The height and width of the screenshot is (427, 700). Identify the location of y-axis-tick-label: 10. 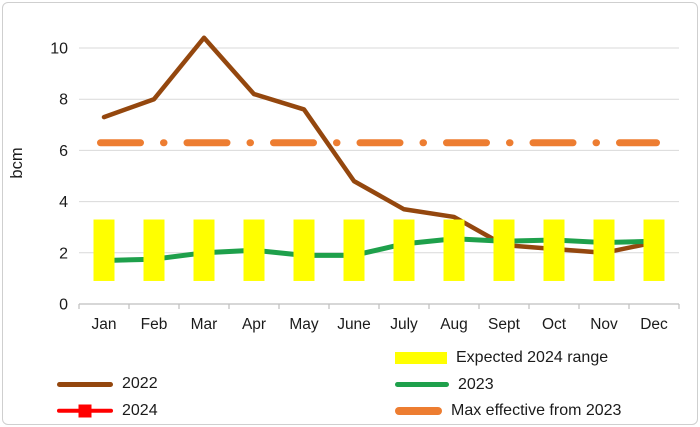
(59, 49).